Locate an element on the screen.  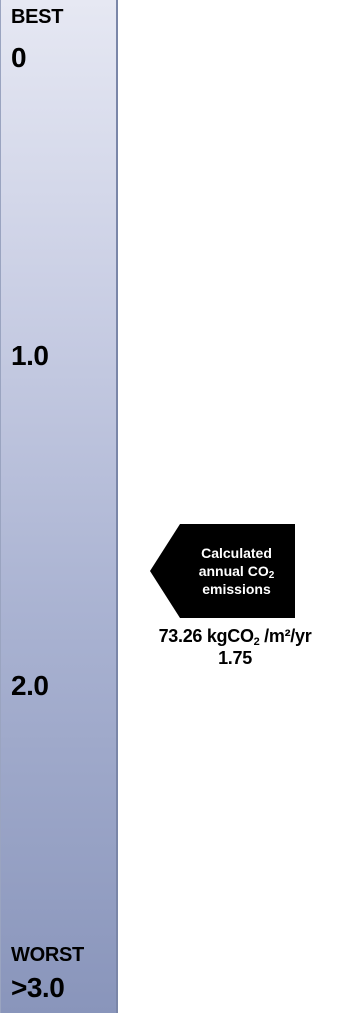
indicator-line-2: annual CO2 is located at coordinates (236, 572).